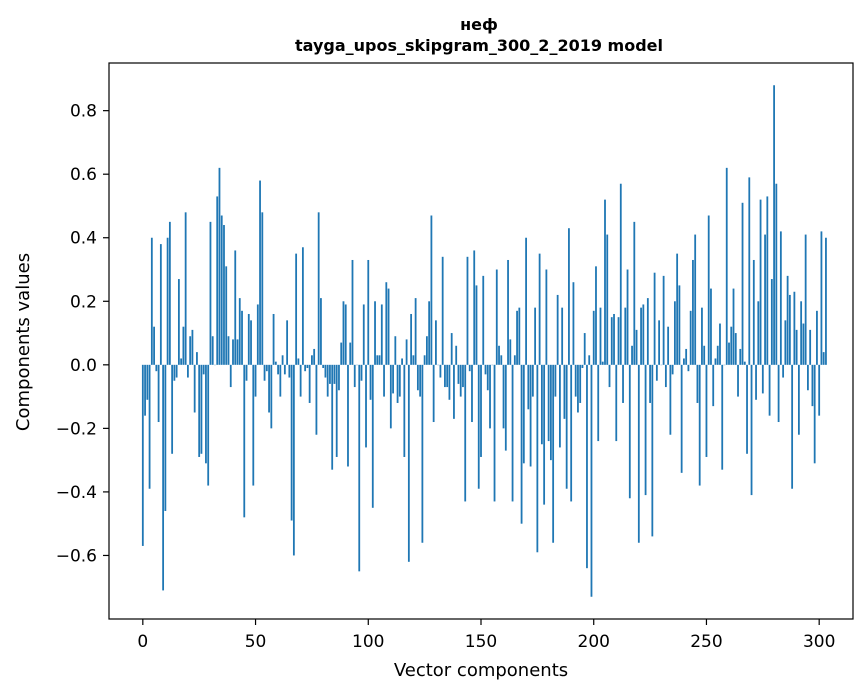 The height and width of the screenshot is (696, 867). I want to click on y-tick-label-1: −0.4, so click(76, 493).